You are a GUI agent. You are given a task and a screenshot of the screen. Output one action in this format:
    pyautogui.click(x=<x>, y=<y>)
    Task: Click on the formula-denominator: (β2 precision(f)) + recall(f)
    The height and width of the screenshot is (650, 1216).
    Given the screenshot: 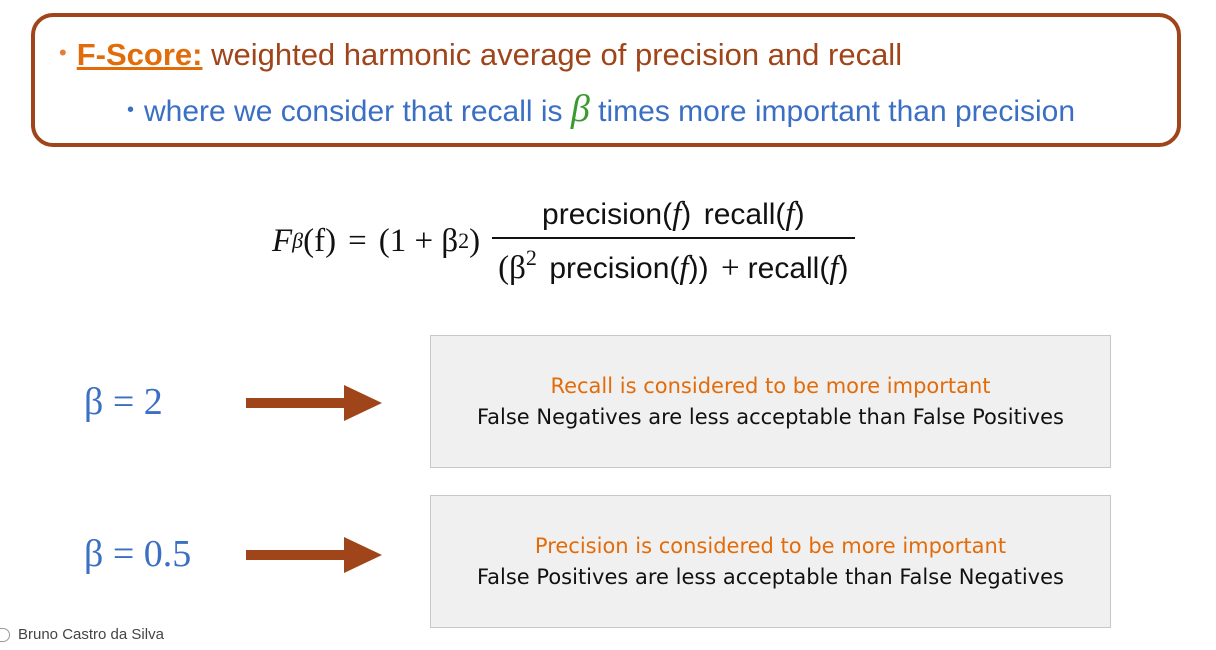 What is the action you would take?
    pyautogui.click(x=673, y=261)
    